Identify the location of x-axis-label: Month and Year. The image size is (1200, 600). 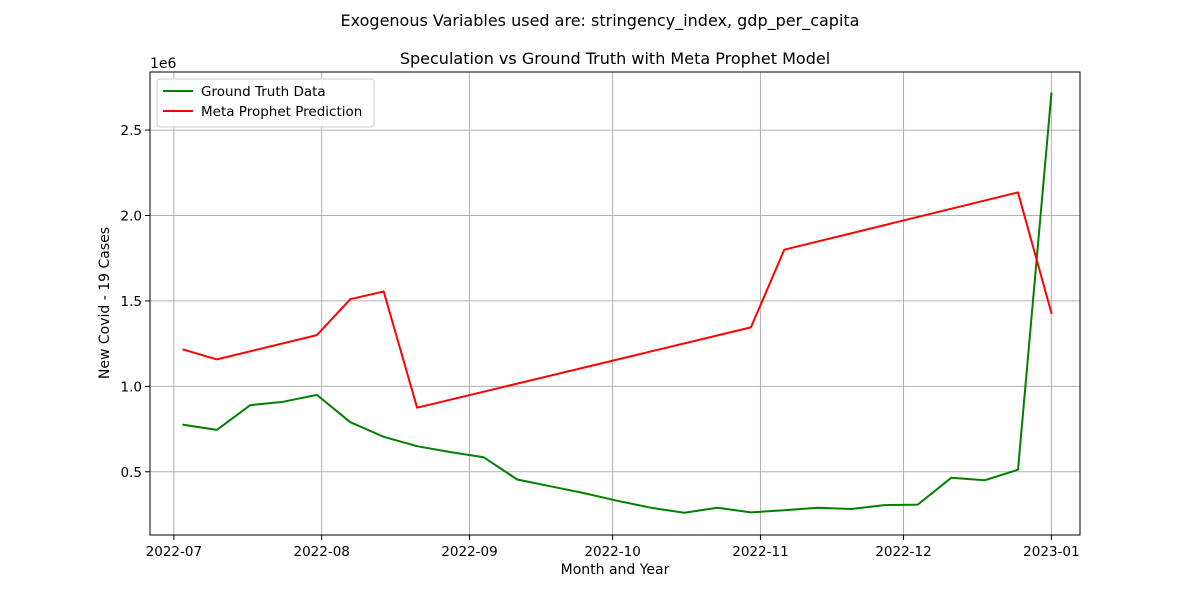
(615, 570).